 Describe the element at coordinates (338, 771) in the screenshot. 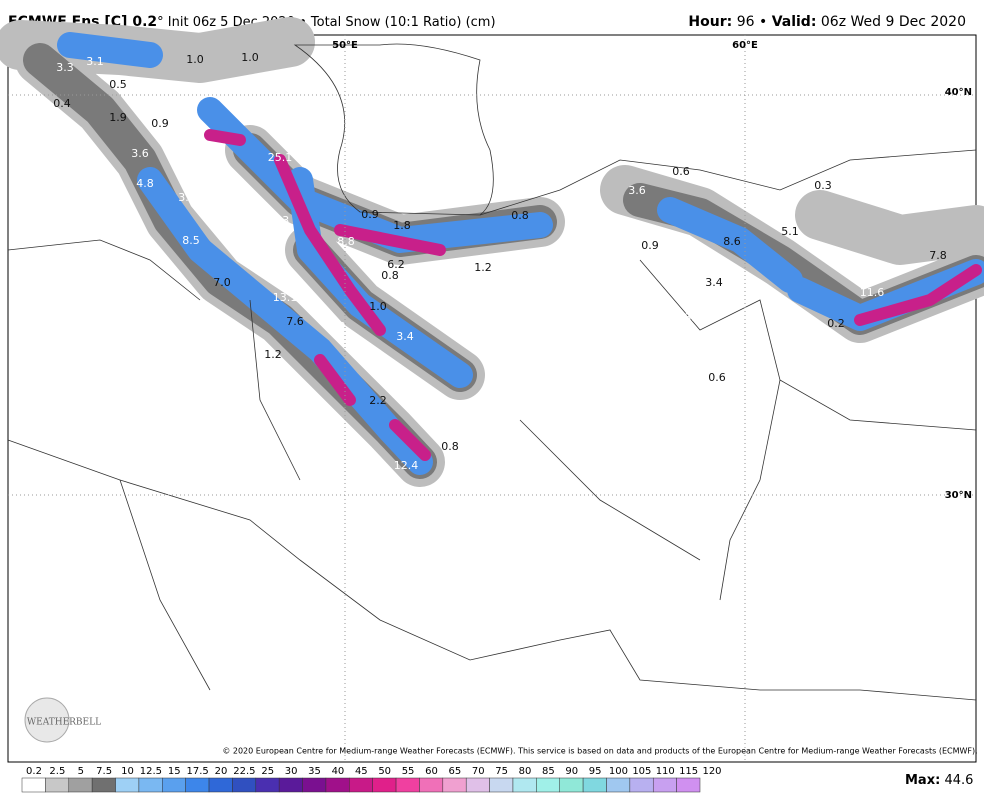

I see `colorbar-label: 40` at that location.